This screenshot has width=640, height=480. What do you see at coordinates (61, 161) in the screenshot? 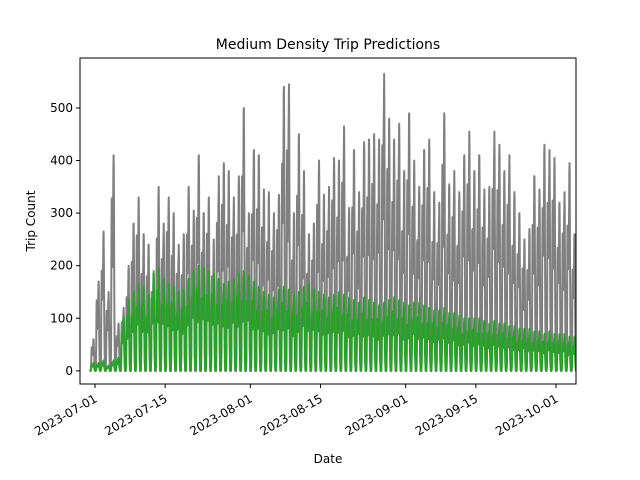
I see `y-tick-label: 400` at bounding box center [61, 161].